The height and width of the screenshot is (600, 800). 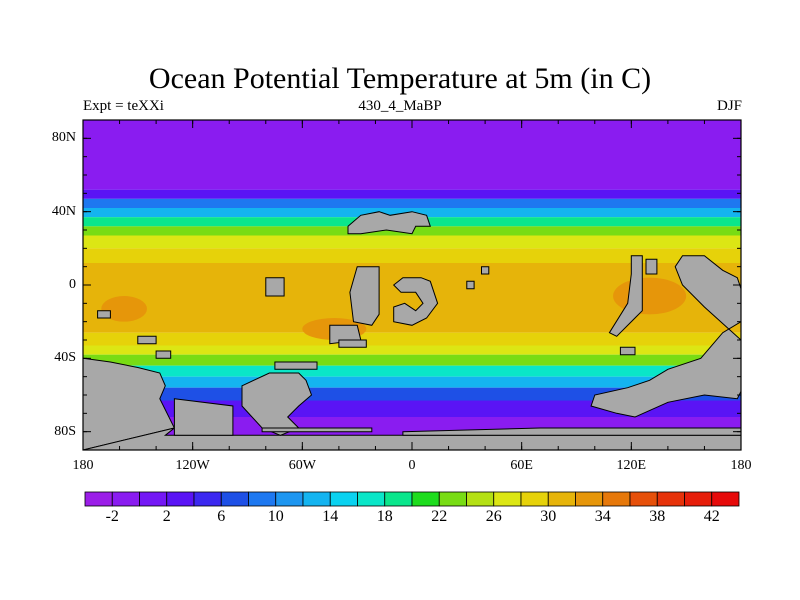 I want to click on lat-tick-label: 80N, so click(x=63, y=138).